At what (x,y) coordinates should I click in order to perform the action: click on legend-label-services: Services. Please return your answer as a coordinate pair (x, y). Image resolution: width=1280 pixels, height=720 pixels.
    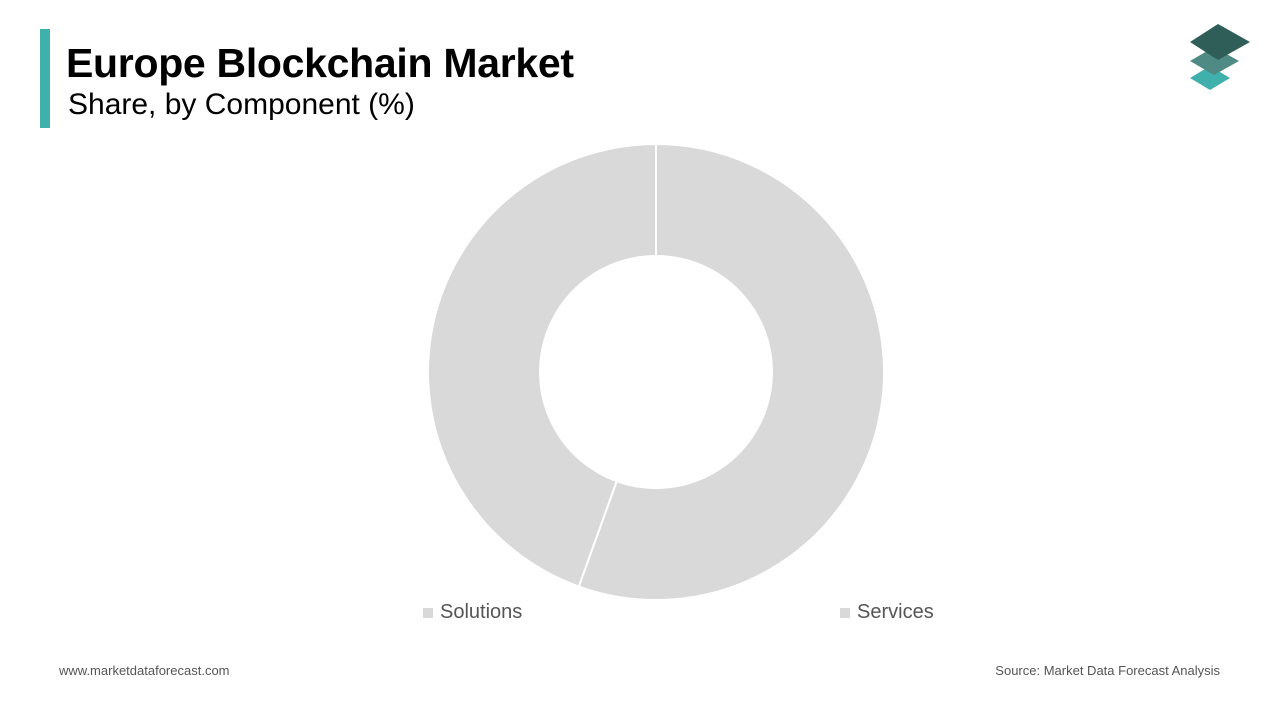
    Looking at the image, I should click on (895, 612).